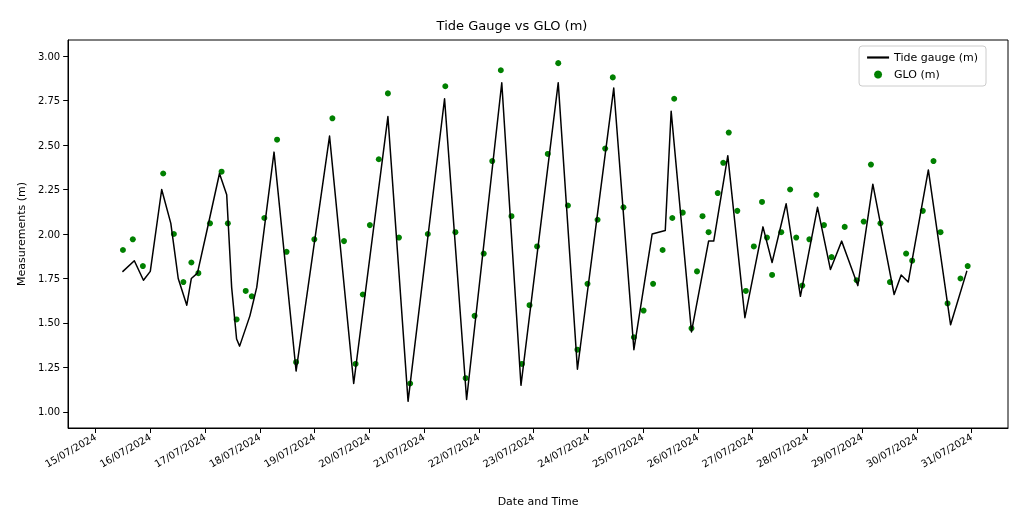 This screenshot has height=522, width=1024. What do you see at coordinates (49, 101) in the screenshot?
I see `y-tick-label: 2.75` at bounding box center [49, 101].